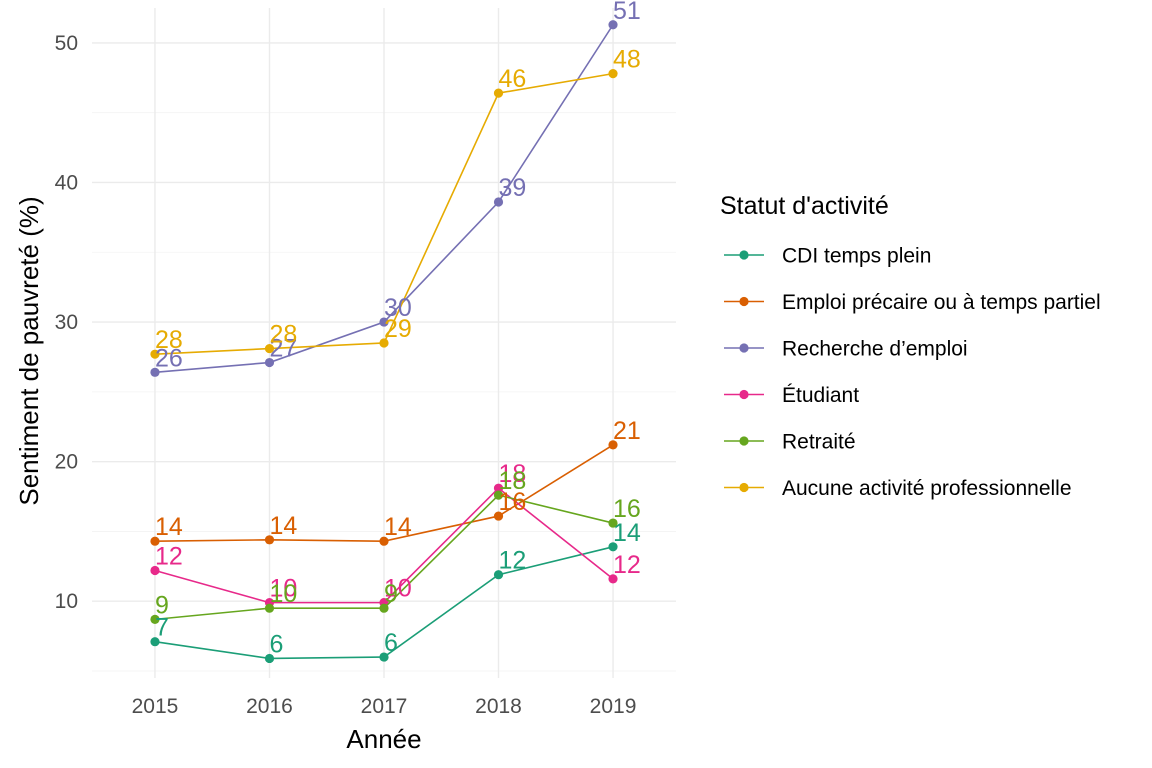  What do you see at coordinates (856, 256) in the screenshot?
I see `legend-label: CDI temps plein` at bounding box center [856, 256].